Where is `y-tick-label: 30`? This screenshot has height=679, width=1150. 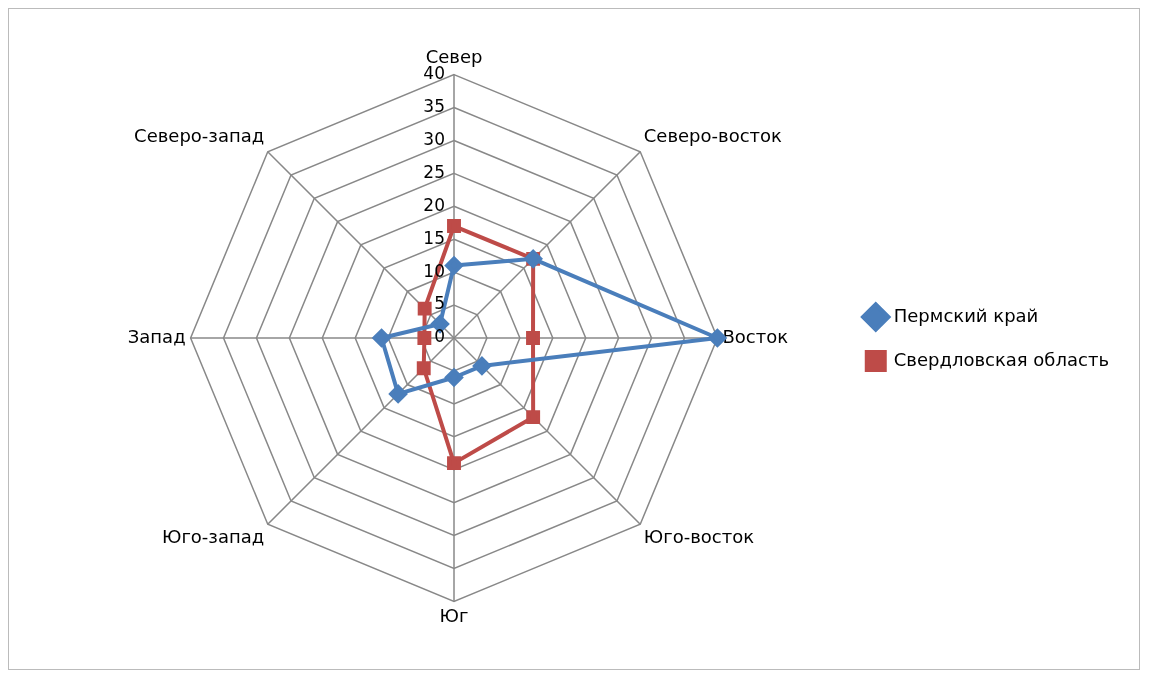 y-tick-label: 30 is located at coordinates (434, 138).